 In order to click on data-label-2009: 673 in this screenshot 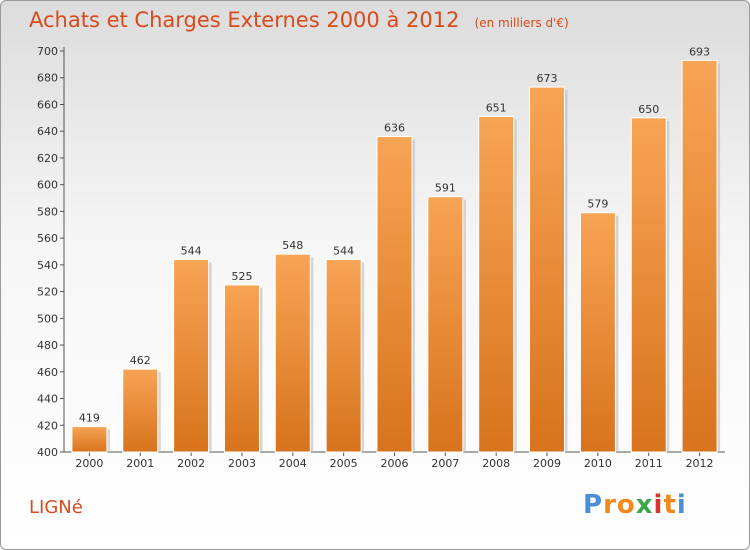, I will do `click(547, 78)`.